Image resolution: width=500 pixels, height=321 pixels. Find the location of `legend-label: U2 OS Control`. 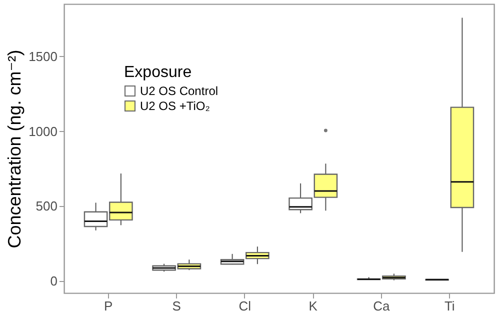

legend-label: U2 OS Control is located at coordinates (179, 91).